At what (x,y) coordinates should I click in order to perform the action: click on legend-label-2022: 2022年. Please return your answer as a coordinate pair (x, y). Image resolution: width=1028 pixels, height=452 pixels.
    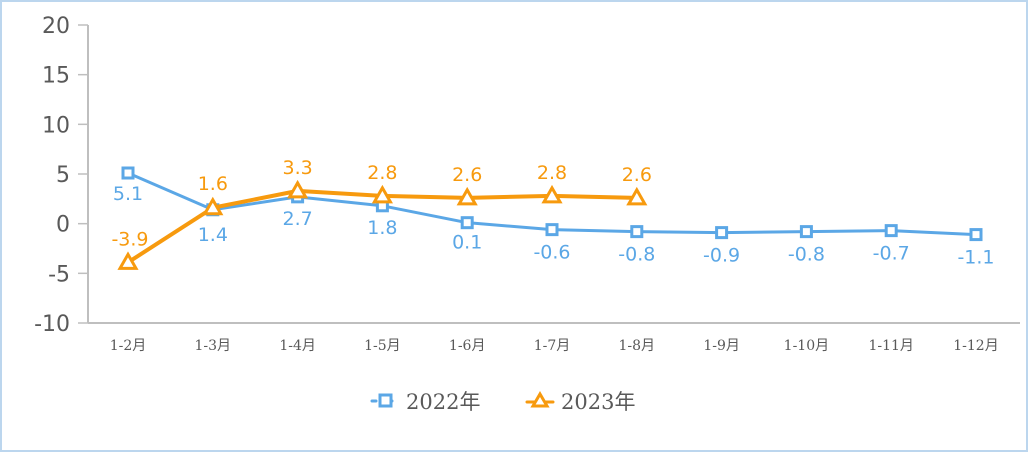
    Looking at the image, I should click on (443, 402).